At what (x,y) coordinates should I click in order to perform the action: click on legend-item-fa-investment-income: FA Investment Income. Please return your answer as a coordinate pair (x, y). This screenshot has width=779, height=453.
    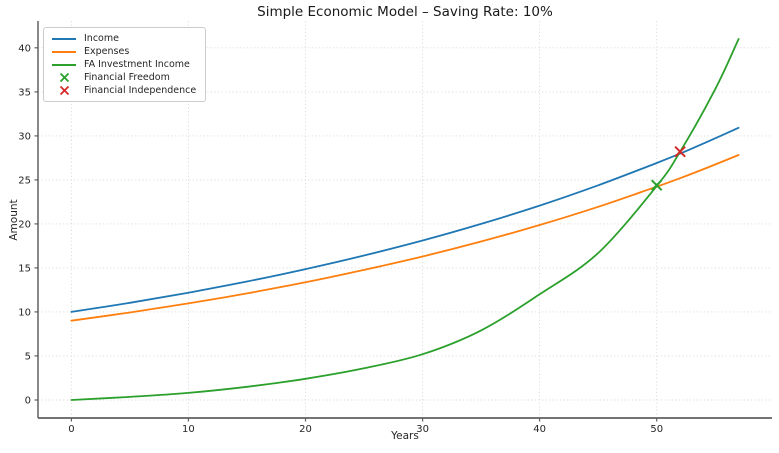
    Looking at the image, I should click on (123, 64).